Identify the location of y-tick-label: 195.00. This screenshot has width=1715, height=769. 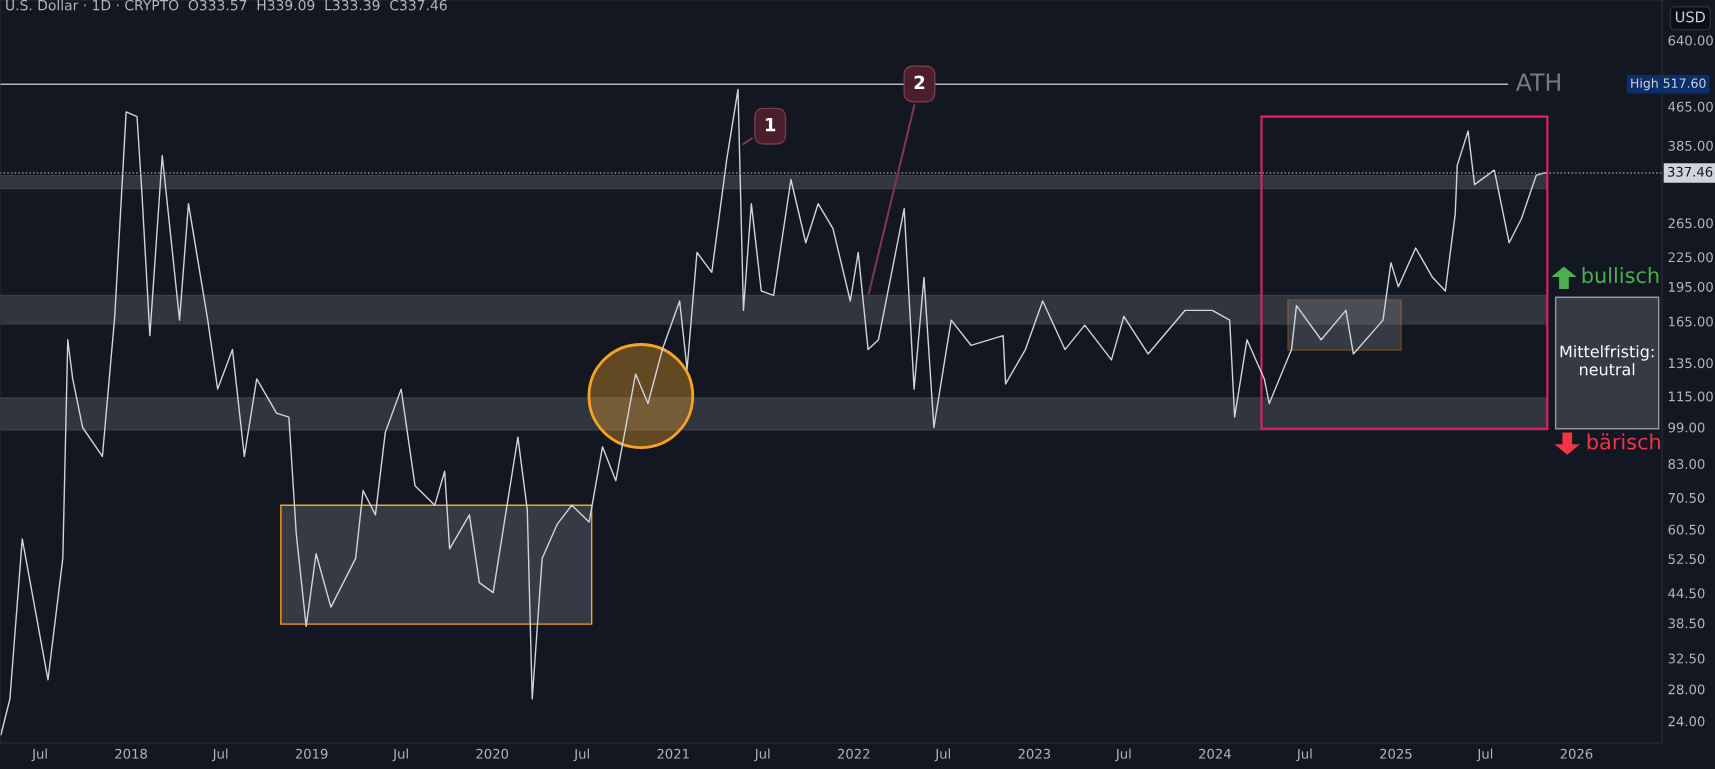
(1691, 286).